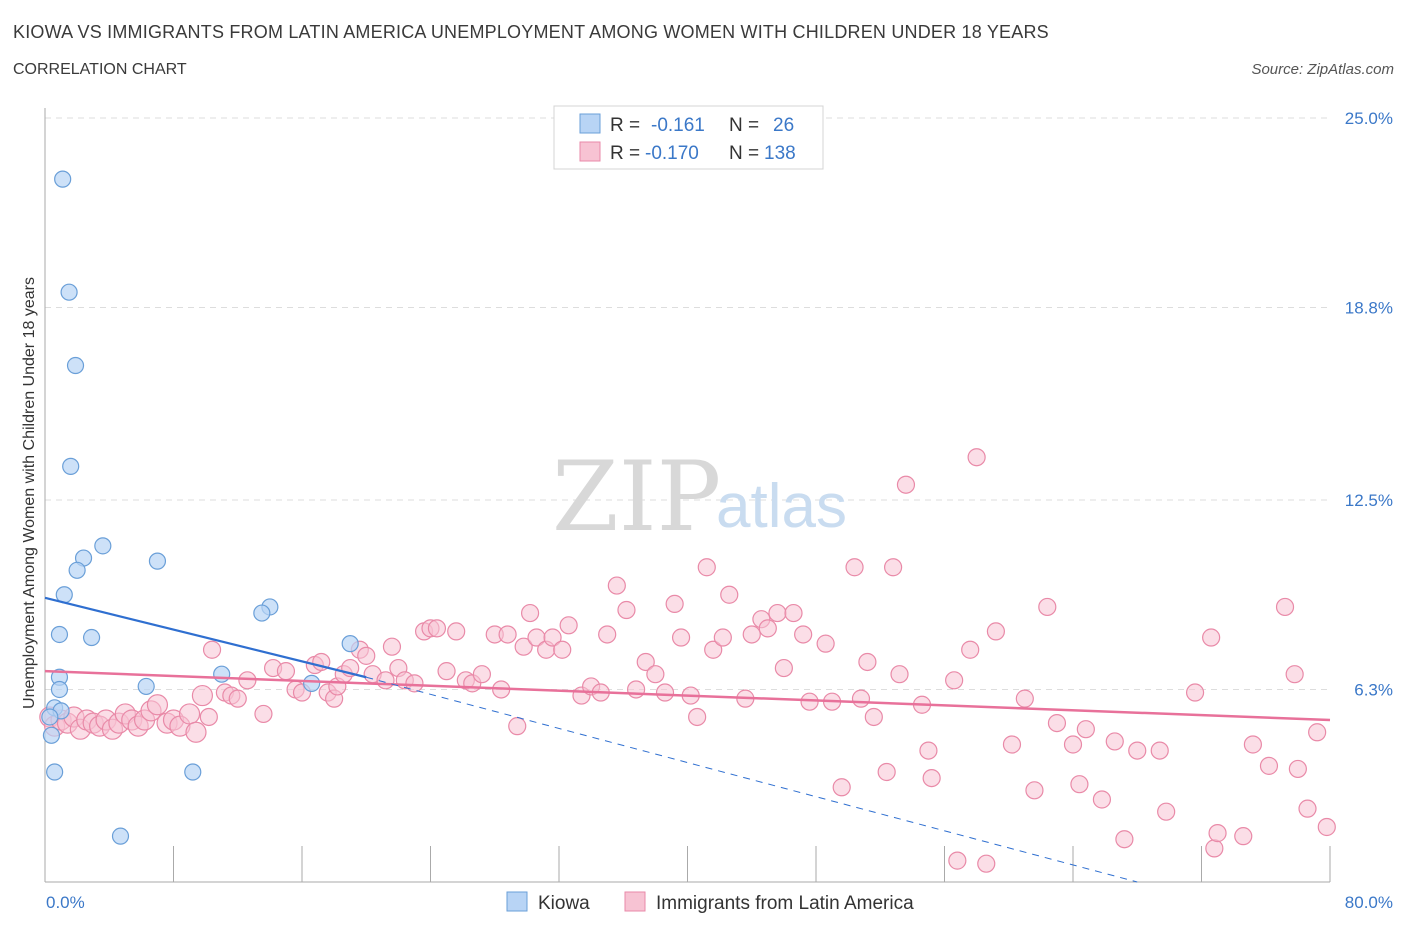 Image resolution: width=1406 pixels, height=930 pixels. Describe the element at coordinates (1369, 118) in the screenshot. I see `y-tick-label: 25.0%` at that location.